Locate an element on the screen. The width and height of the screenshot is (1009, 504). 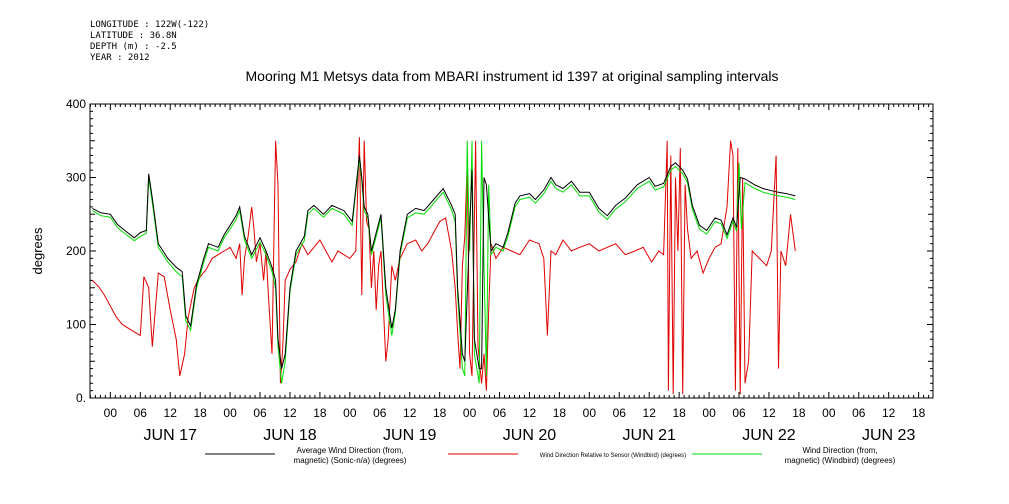
legend-label-windbird-line2: magnetic) (Windbird) (degrees) is located at coordinates (840, 460).